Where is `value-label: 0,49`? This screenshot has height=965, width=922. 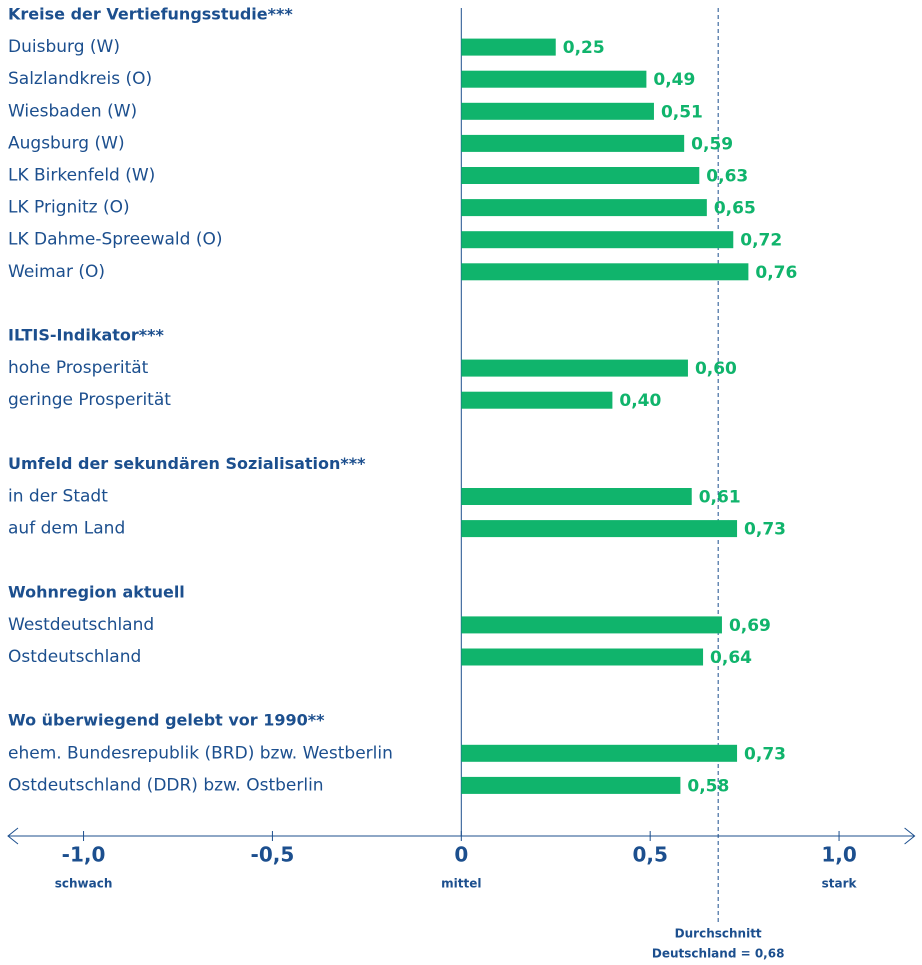 value-label: 0,49 is located at coordinates (674, 80).